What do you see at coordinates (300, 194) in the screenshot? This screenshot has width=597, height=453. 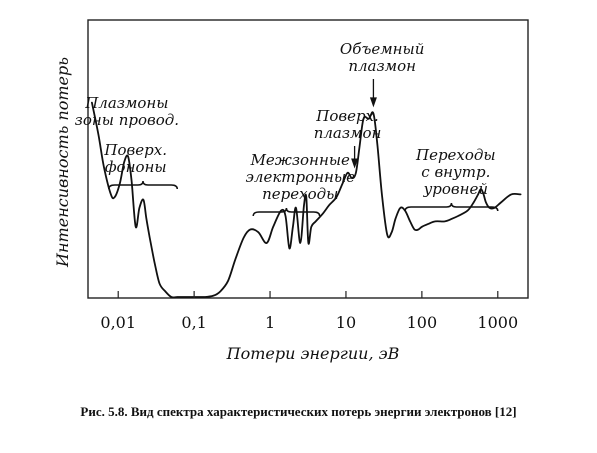 I see `annotation-label: переходы` at bounding box center [300, 194].